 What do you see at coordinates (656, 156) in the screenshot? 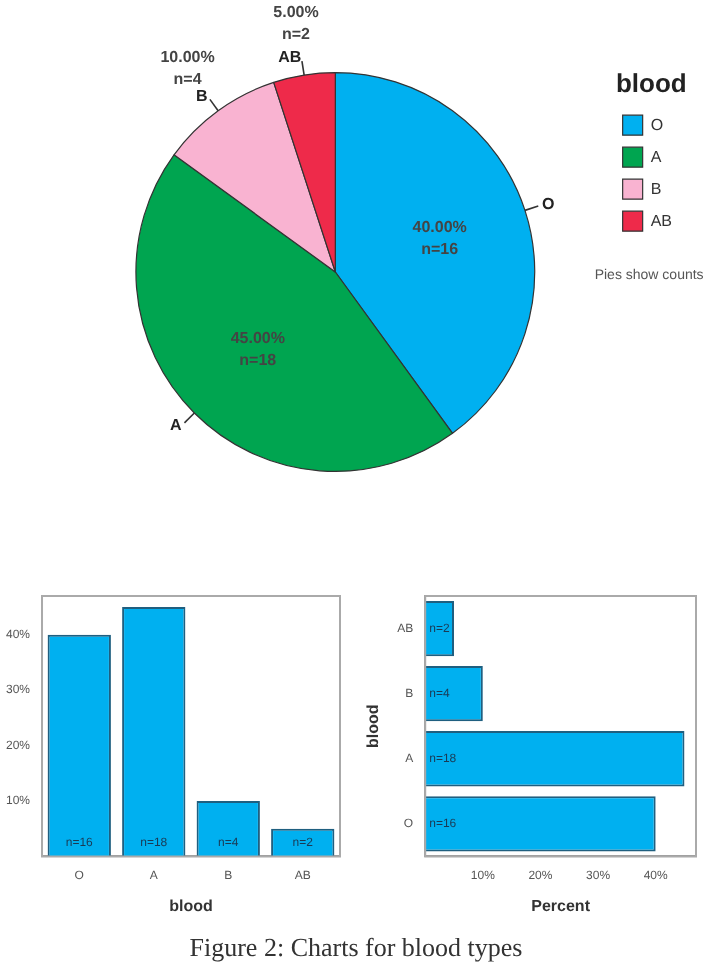
I see `legend-label: A` at bounding box center [656, 156].